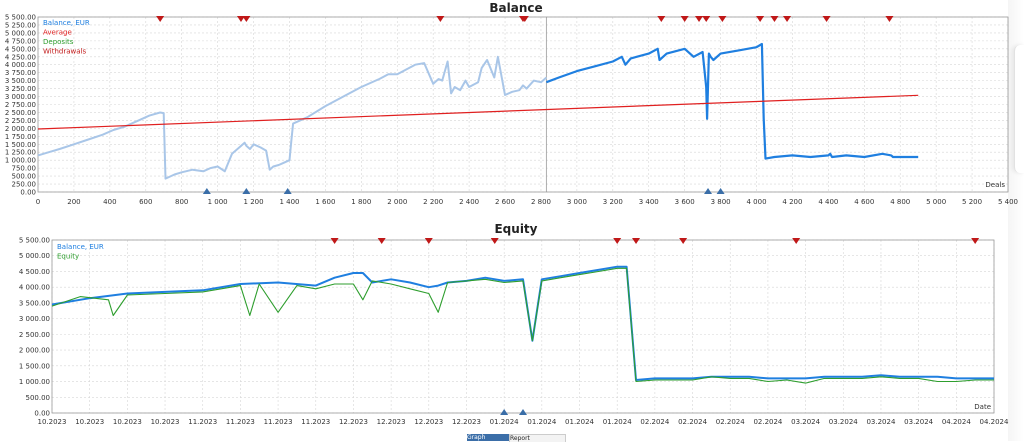 The image size is (1024, 442). I want to click on balance-x-tick-label: 3 200, so click(613, 202).